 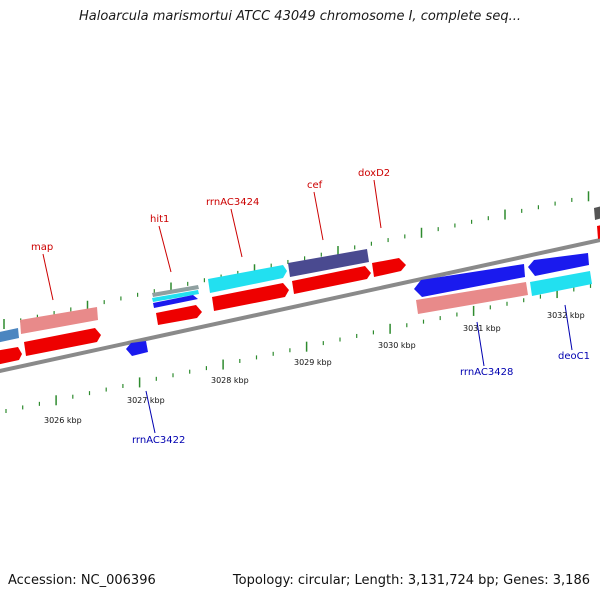 I want to click on forward-gene-labels: map hit1 rrnAC3424 cef doxD2, so click(x=210, y=234).